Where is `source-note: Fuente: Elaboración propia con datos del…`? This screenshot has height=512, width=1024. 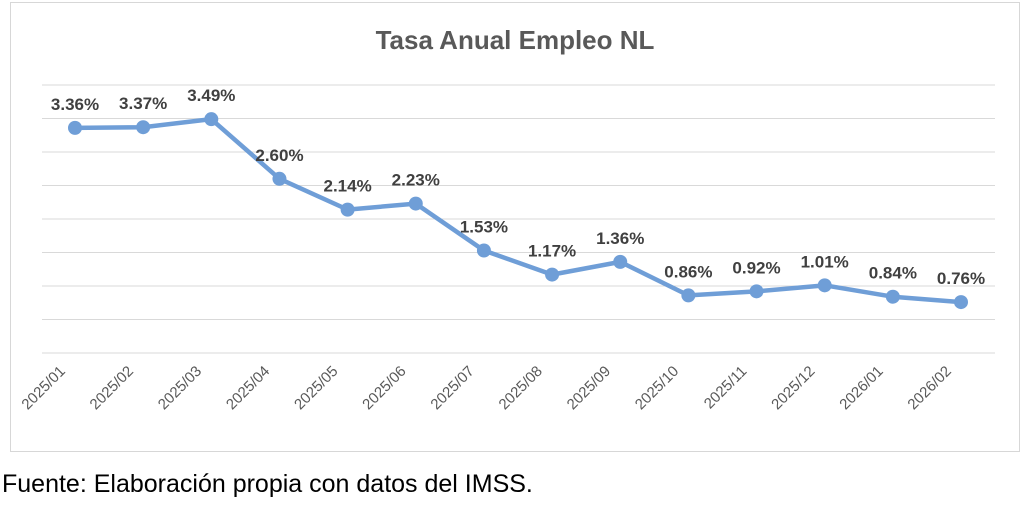
source-note: Fuente: Elaboración propia con datos del… is located at coordinates (267, 484).